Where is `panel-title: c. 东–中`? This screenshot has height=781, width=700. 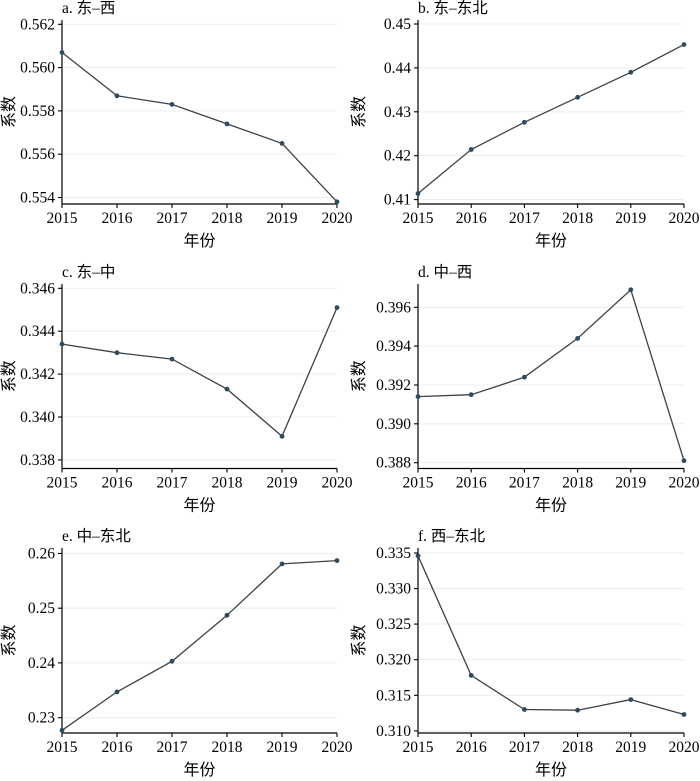 panel-title: c. 东–中 is located at coordinates (88, 272).